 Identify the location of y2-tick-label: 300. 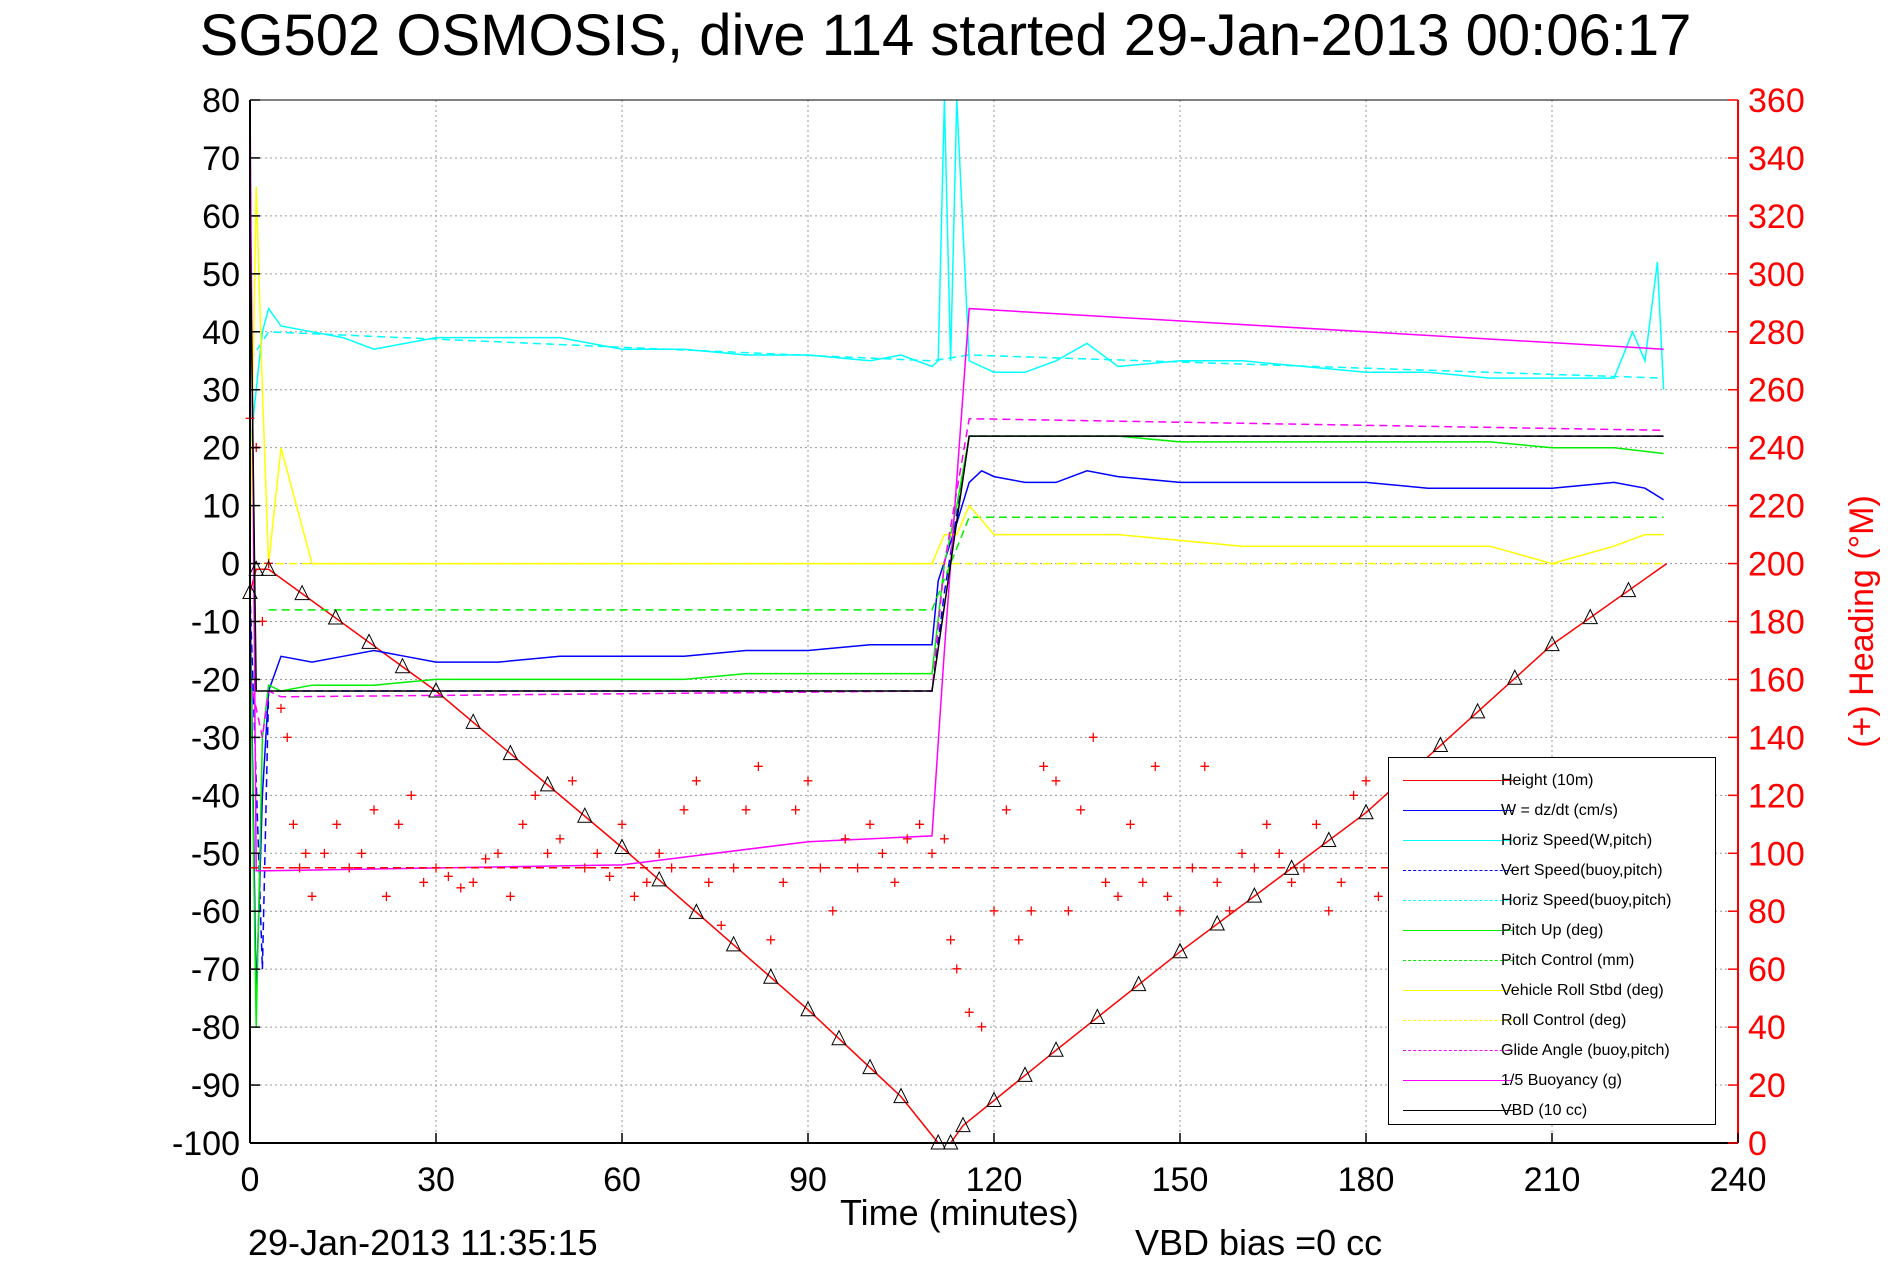
(1776, 275).